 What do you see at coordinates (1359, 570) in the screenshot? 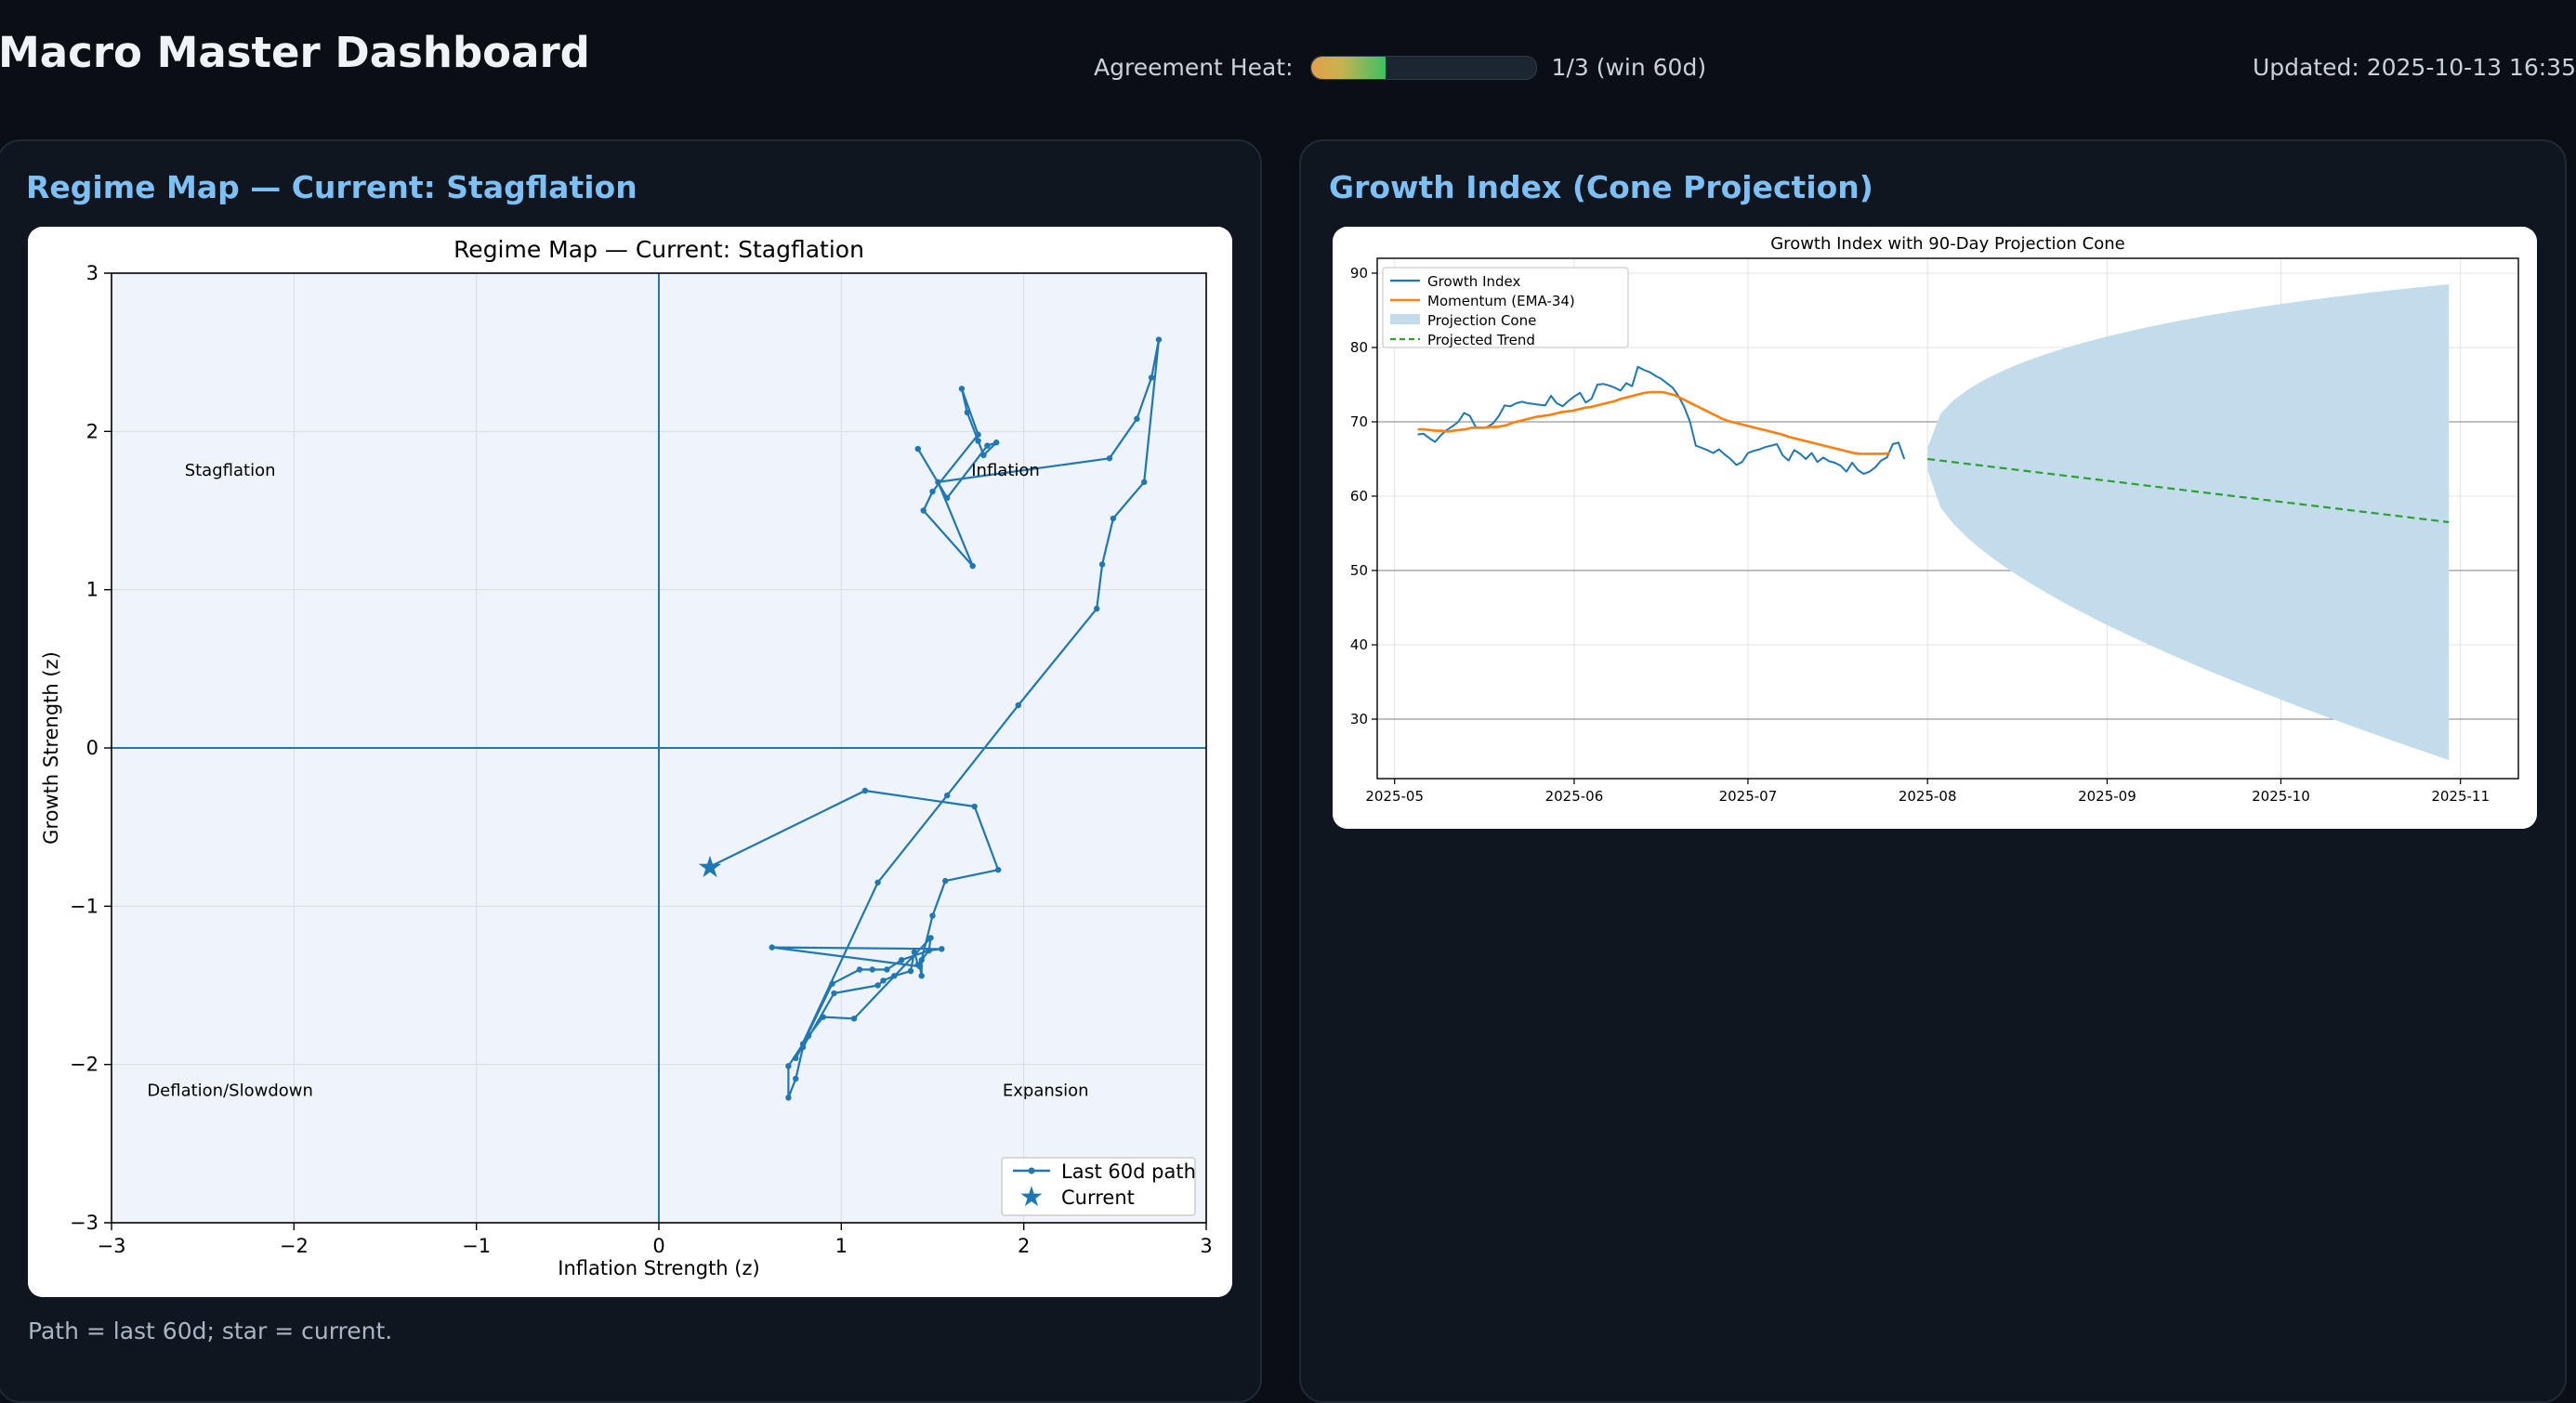
I see `growth-ytick-label: 50` at bounding box center [1359, 570].